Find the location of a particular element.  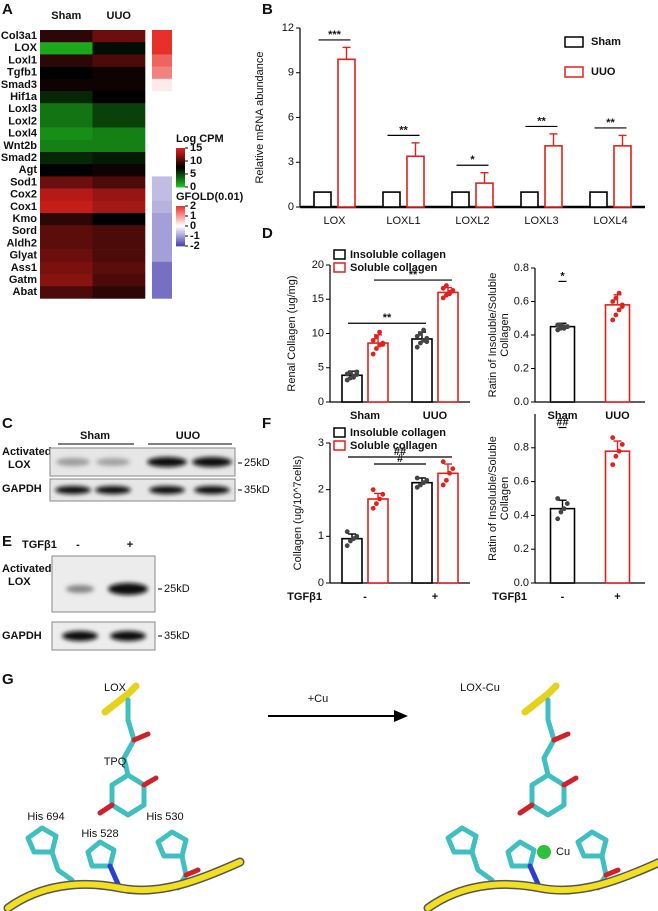

column-label: Sham is located at coordinates (66, 16).